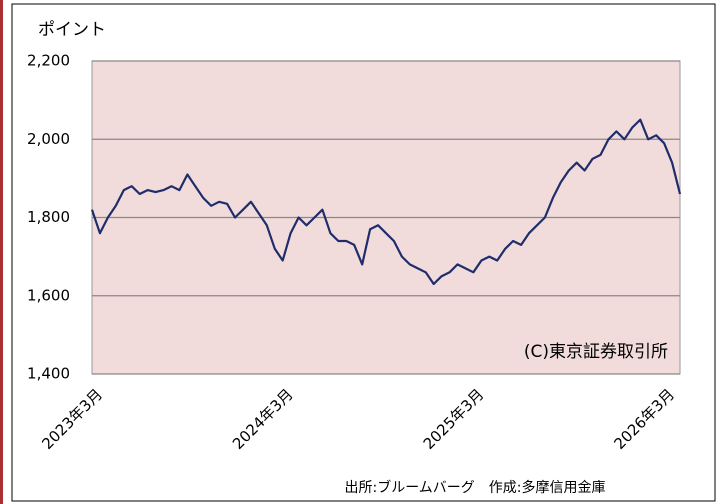  What do you see at coordinates (474, 487) in the screenshot?
I see `source: 出所:ブルームバーグ 作成:多摩信用金庫` at bounding box center [474, 487].